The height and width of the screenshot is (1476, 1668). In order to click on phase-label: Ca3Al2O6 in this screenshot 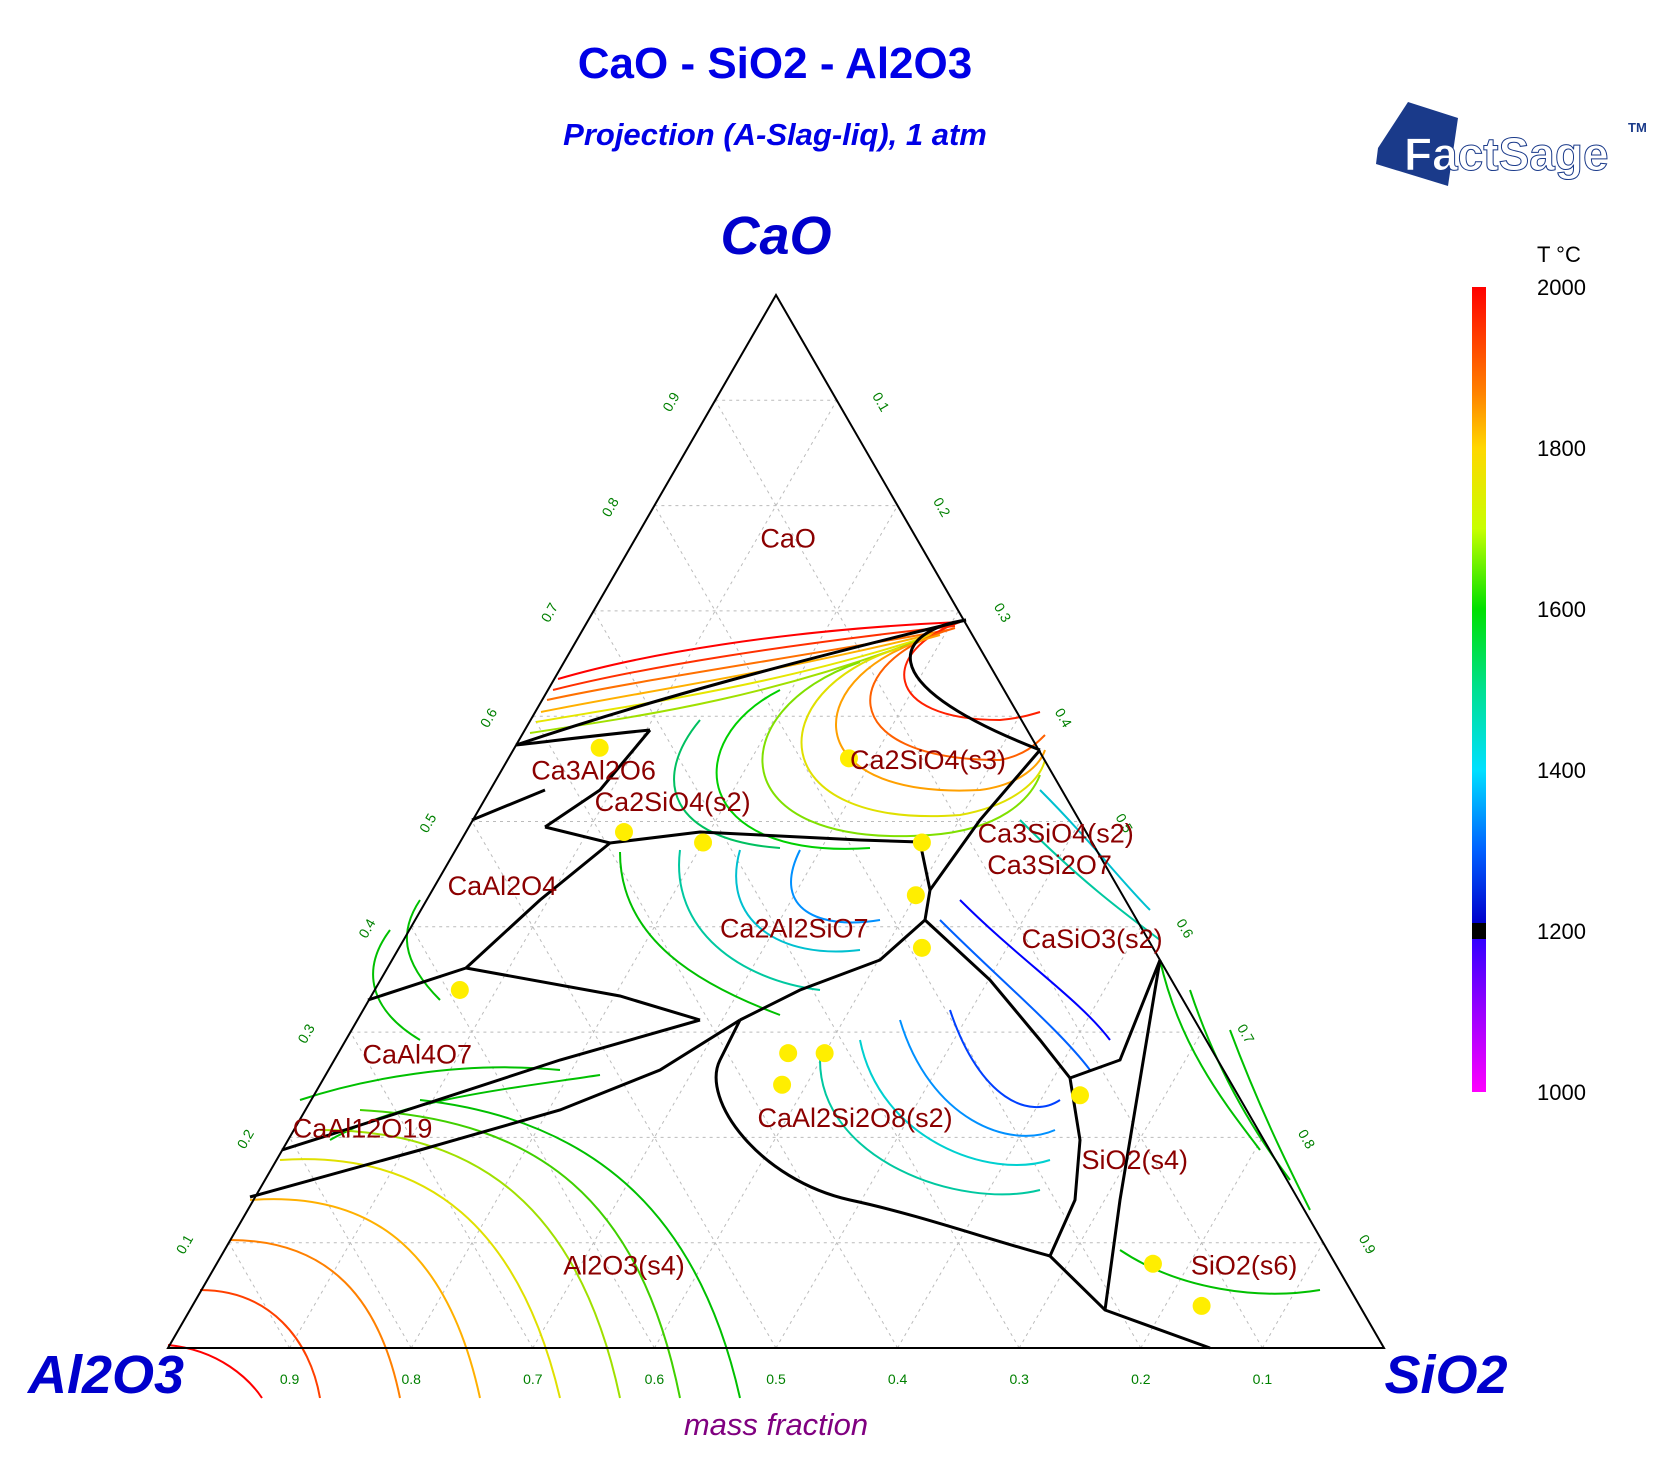, I will do `click(593, 770)`.